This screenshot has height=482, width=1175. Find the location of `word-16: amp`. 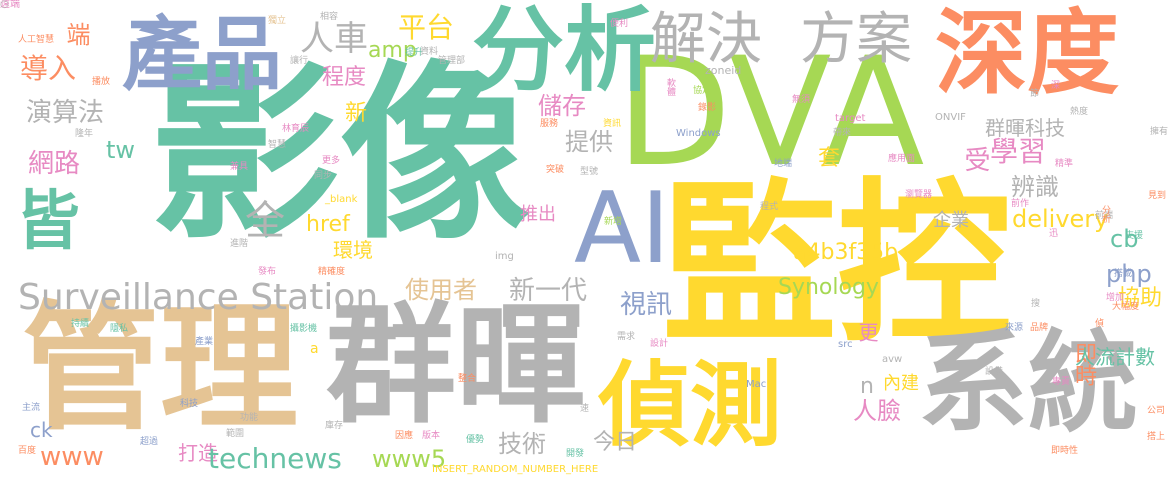

word-16: amp is located at coordinates (392, 50).